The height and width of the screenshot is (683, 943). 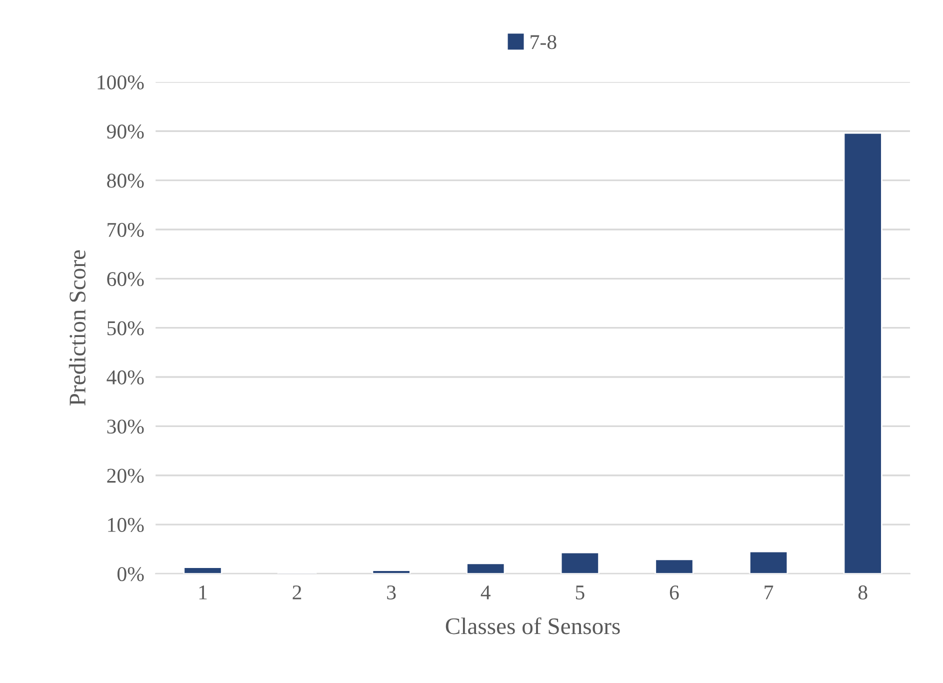 I want to click on x-tick-label: 3, so click(x=391, y=592).